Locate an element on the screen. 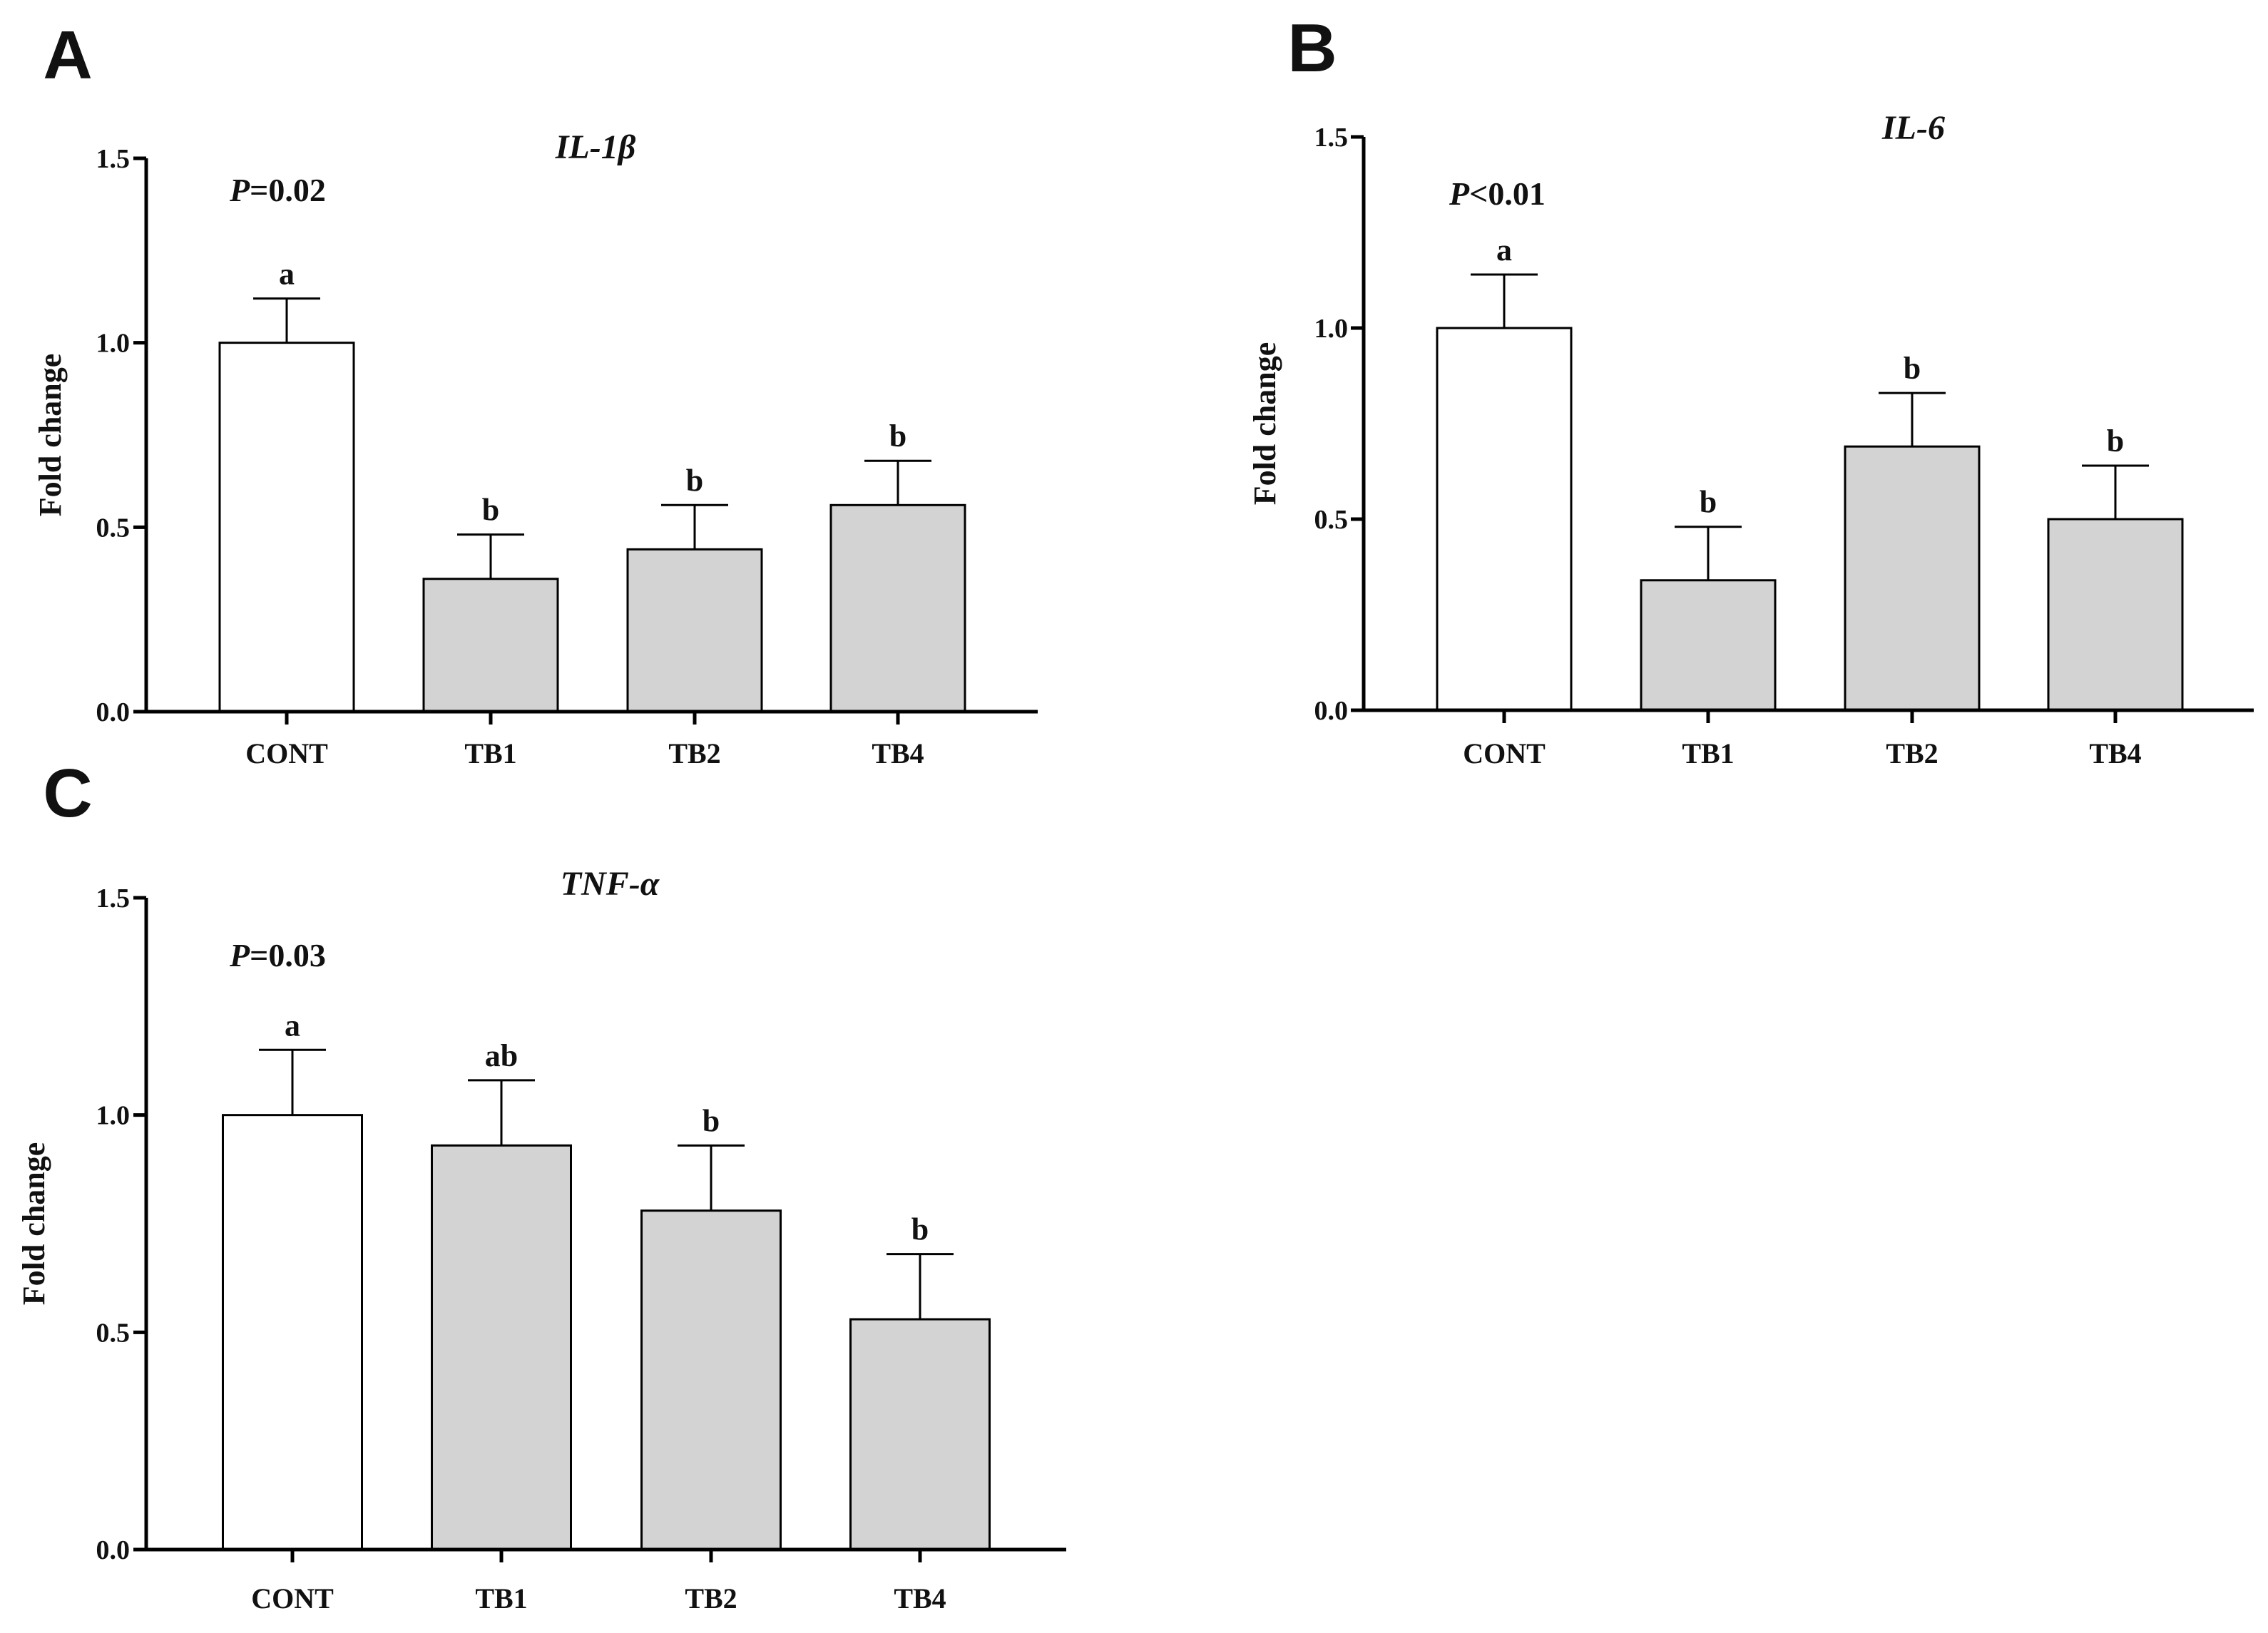  p-value: =0.03 is located at coordinates (288, 955).